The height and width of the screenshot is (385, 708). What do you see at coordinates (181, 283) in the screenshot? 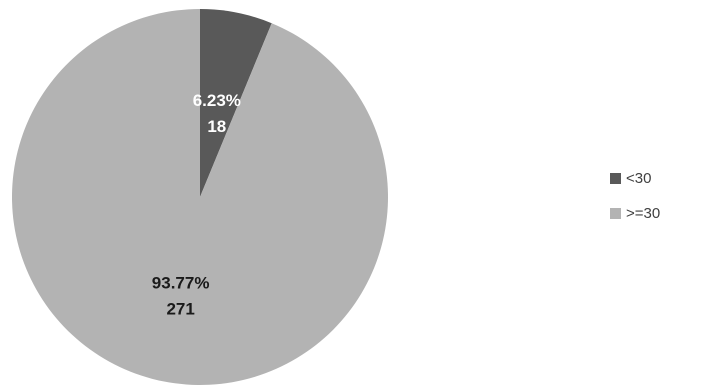
I see `slice-percent-label-1: 93.77%` at bounding box center [181, 283].